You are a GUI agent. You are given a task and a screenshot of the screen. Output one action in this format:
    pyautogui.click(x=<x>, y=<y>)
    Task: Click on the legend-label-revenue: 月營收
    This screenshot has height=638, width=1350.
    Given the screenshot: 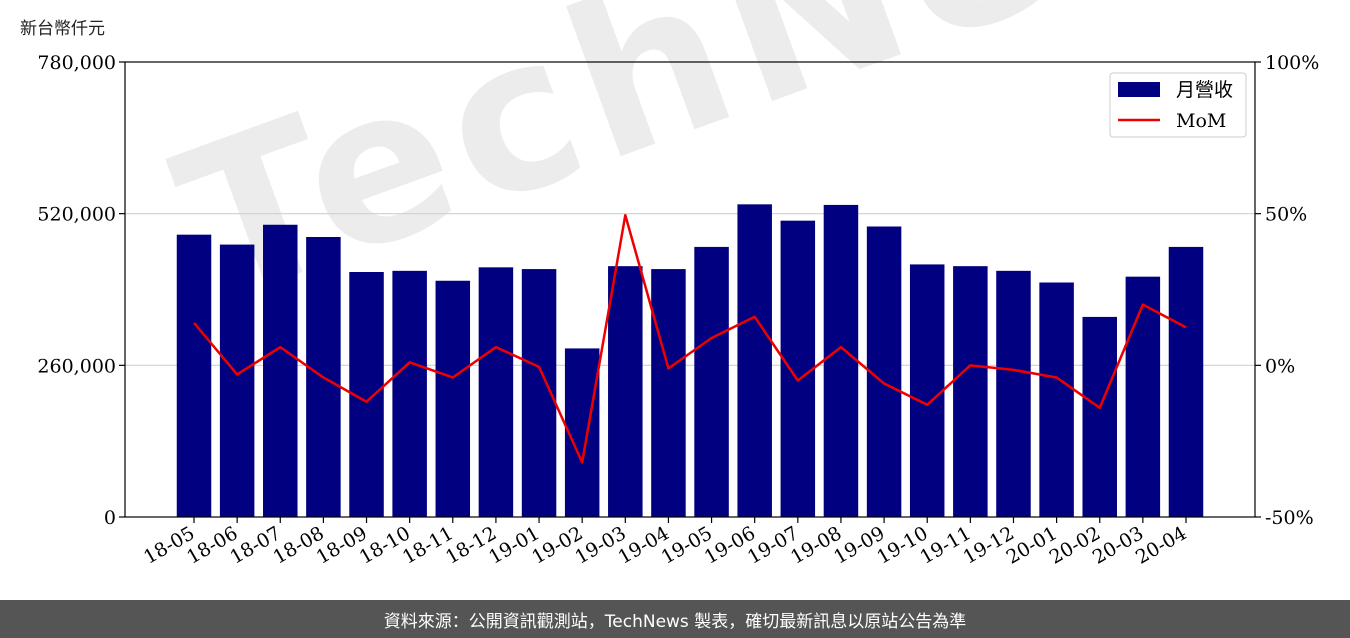 What is the action you would take?
    pyautogui.click(x=1204, y=90)
    